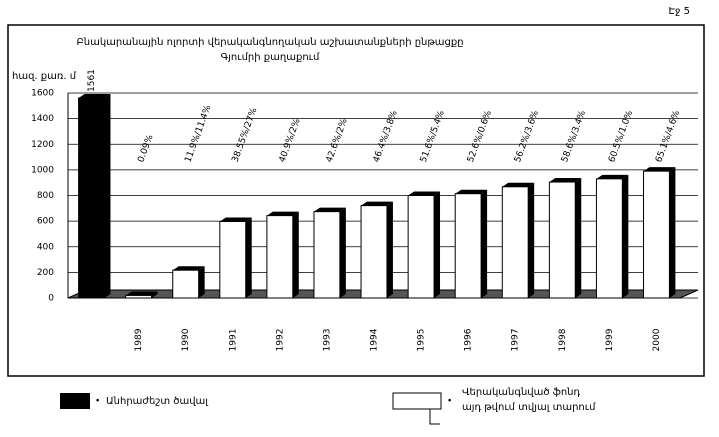  I want to click on value-label: 1561, so click(92, 80).